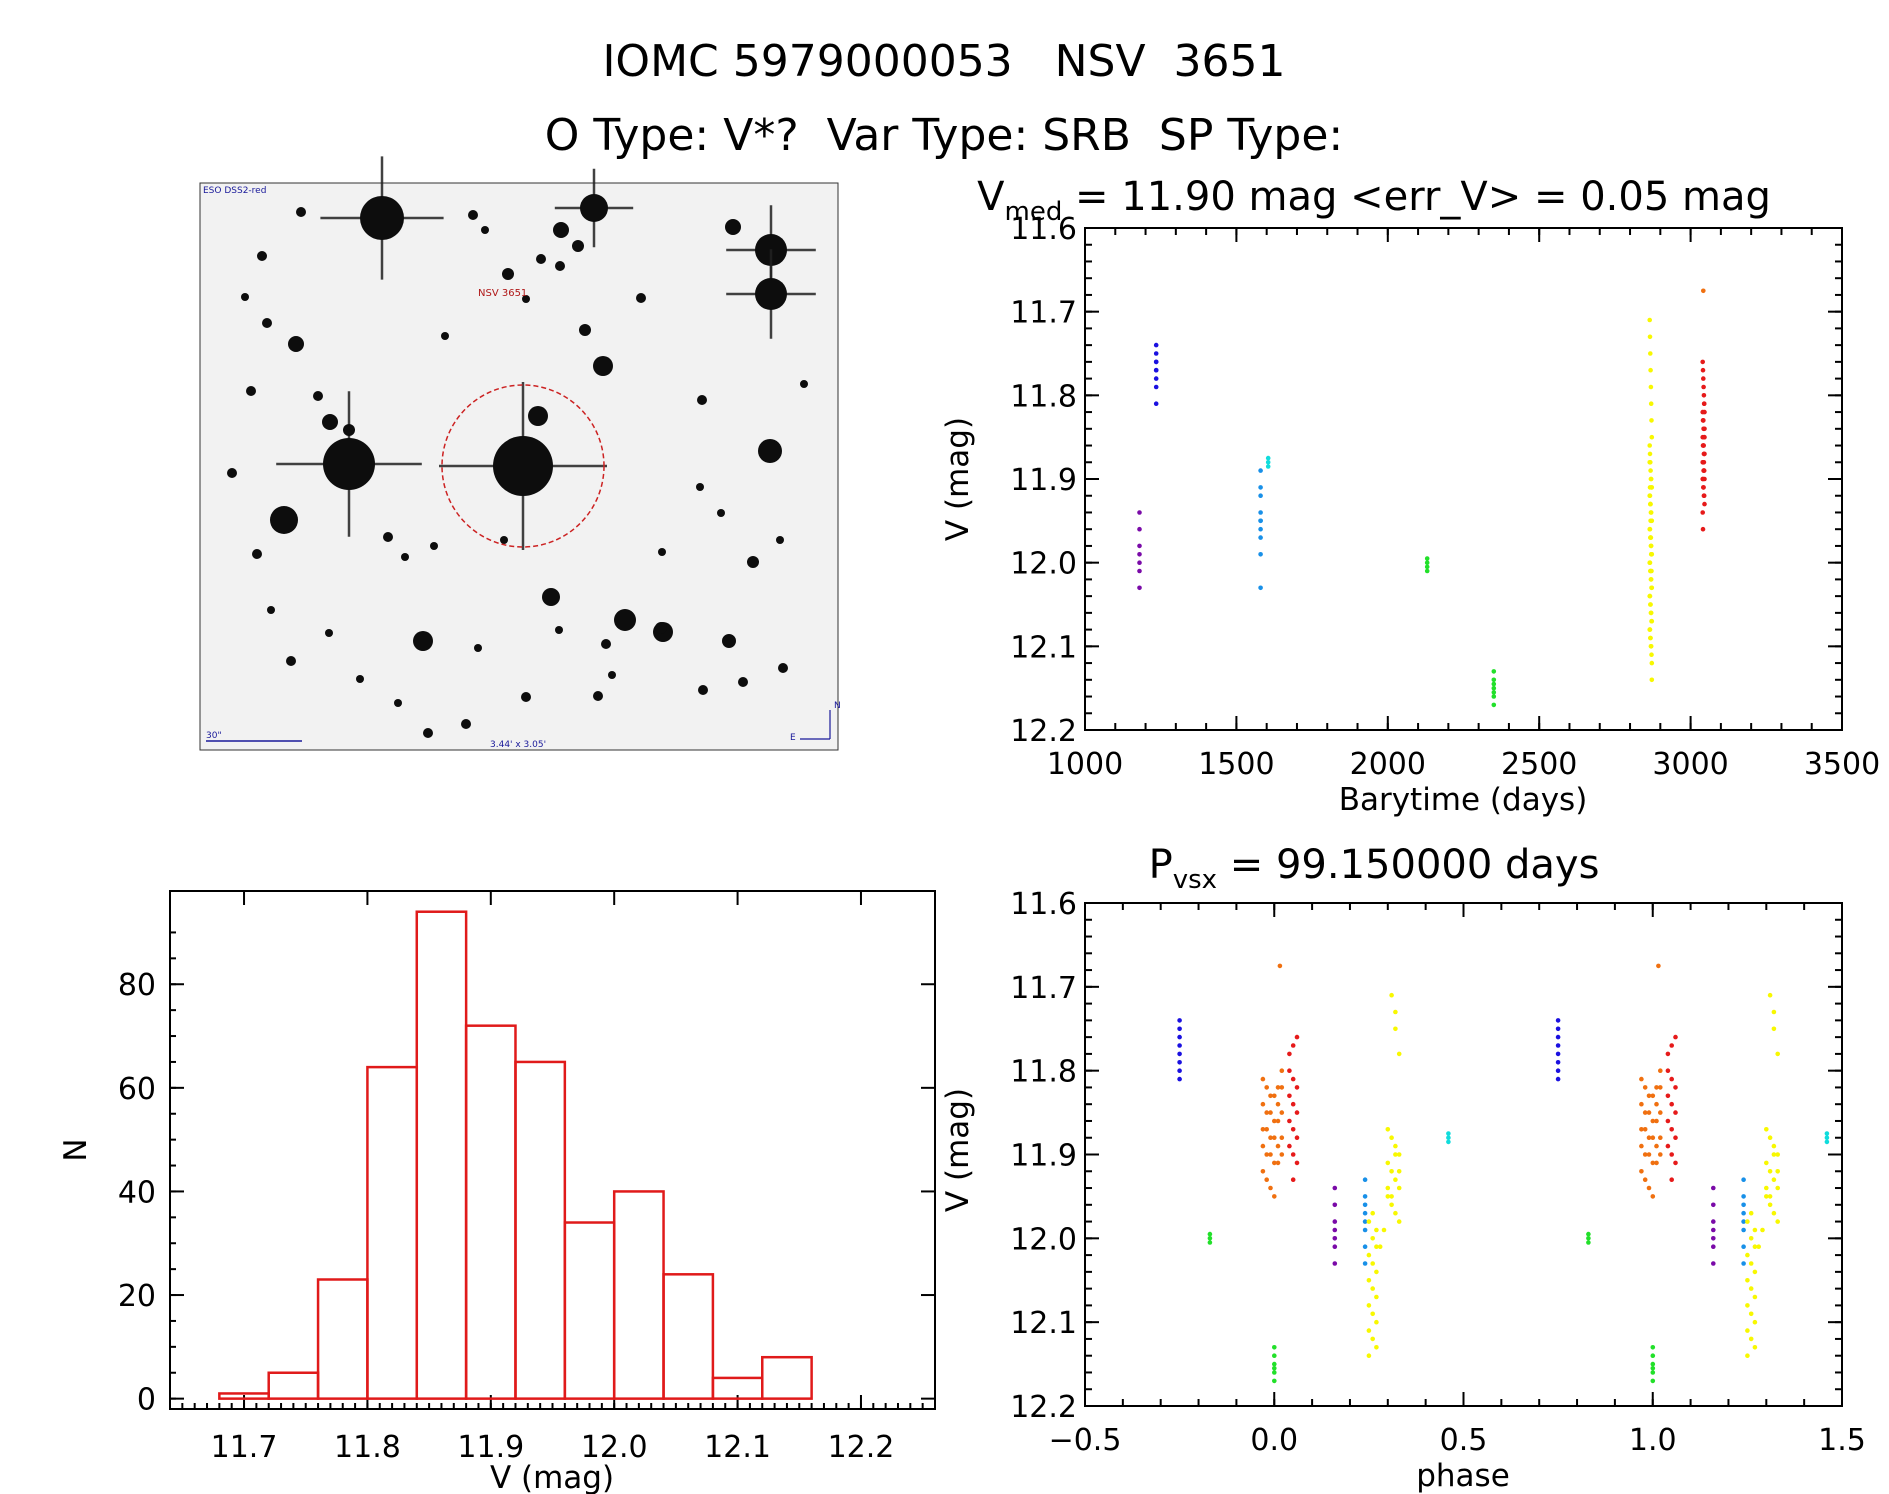 The width and height of the screenshot is (1889, 1494). I want to click on phased-x-tick-label: 0.5, so click(1464, 1440).